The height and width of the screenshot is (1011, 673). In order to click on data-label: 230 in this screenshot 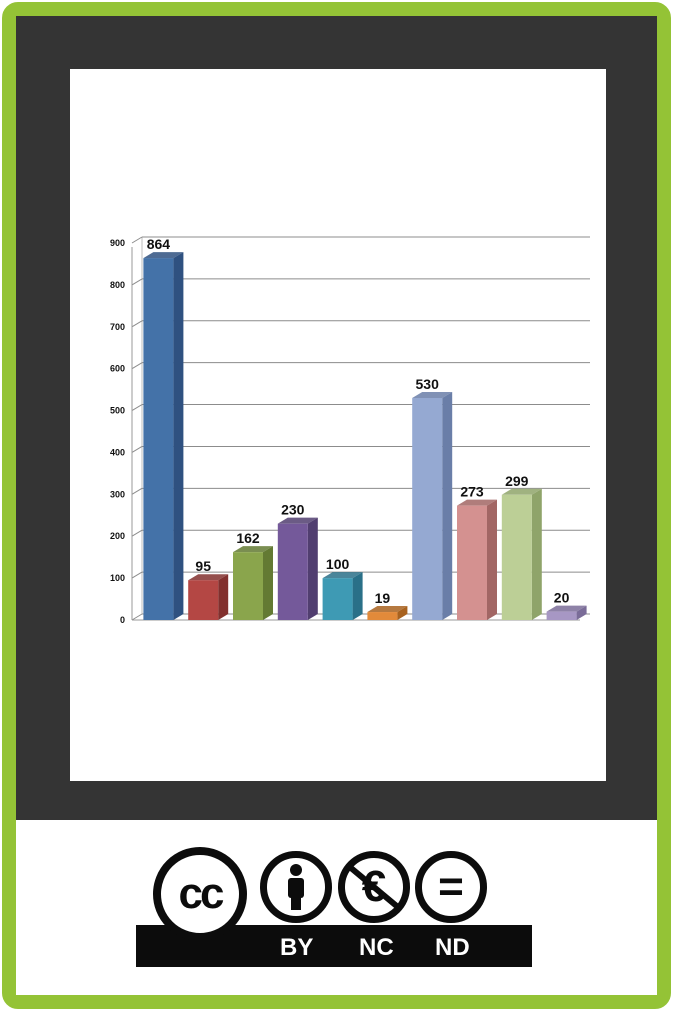, I will do `click(293, 510)`.